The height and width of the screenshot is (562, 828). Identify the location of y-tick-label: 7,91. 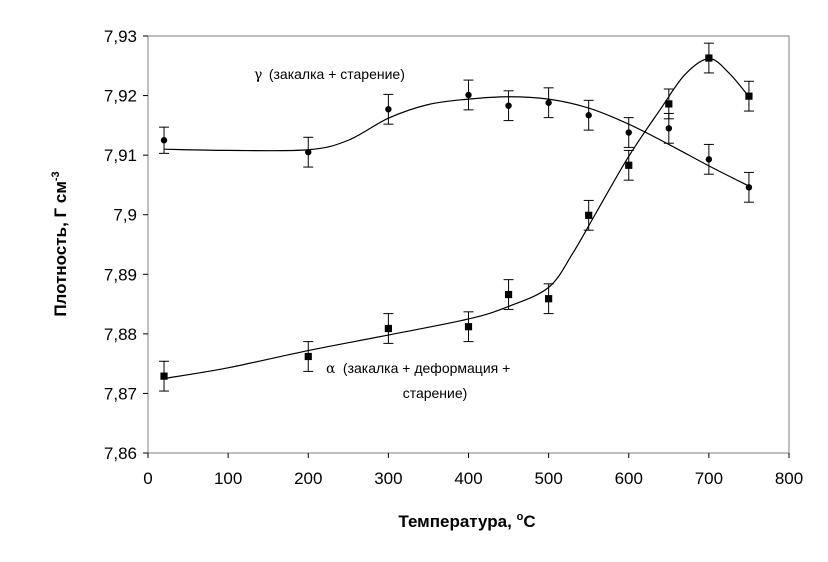
(120, 155).